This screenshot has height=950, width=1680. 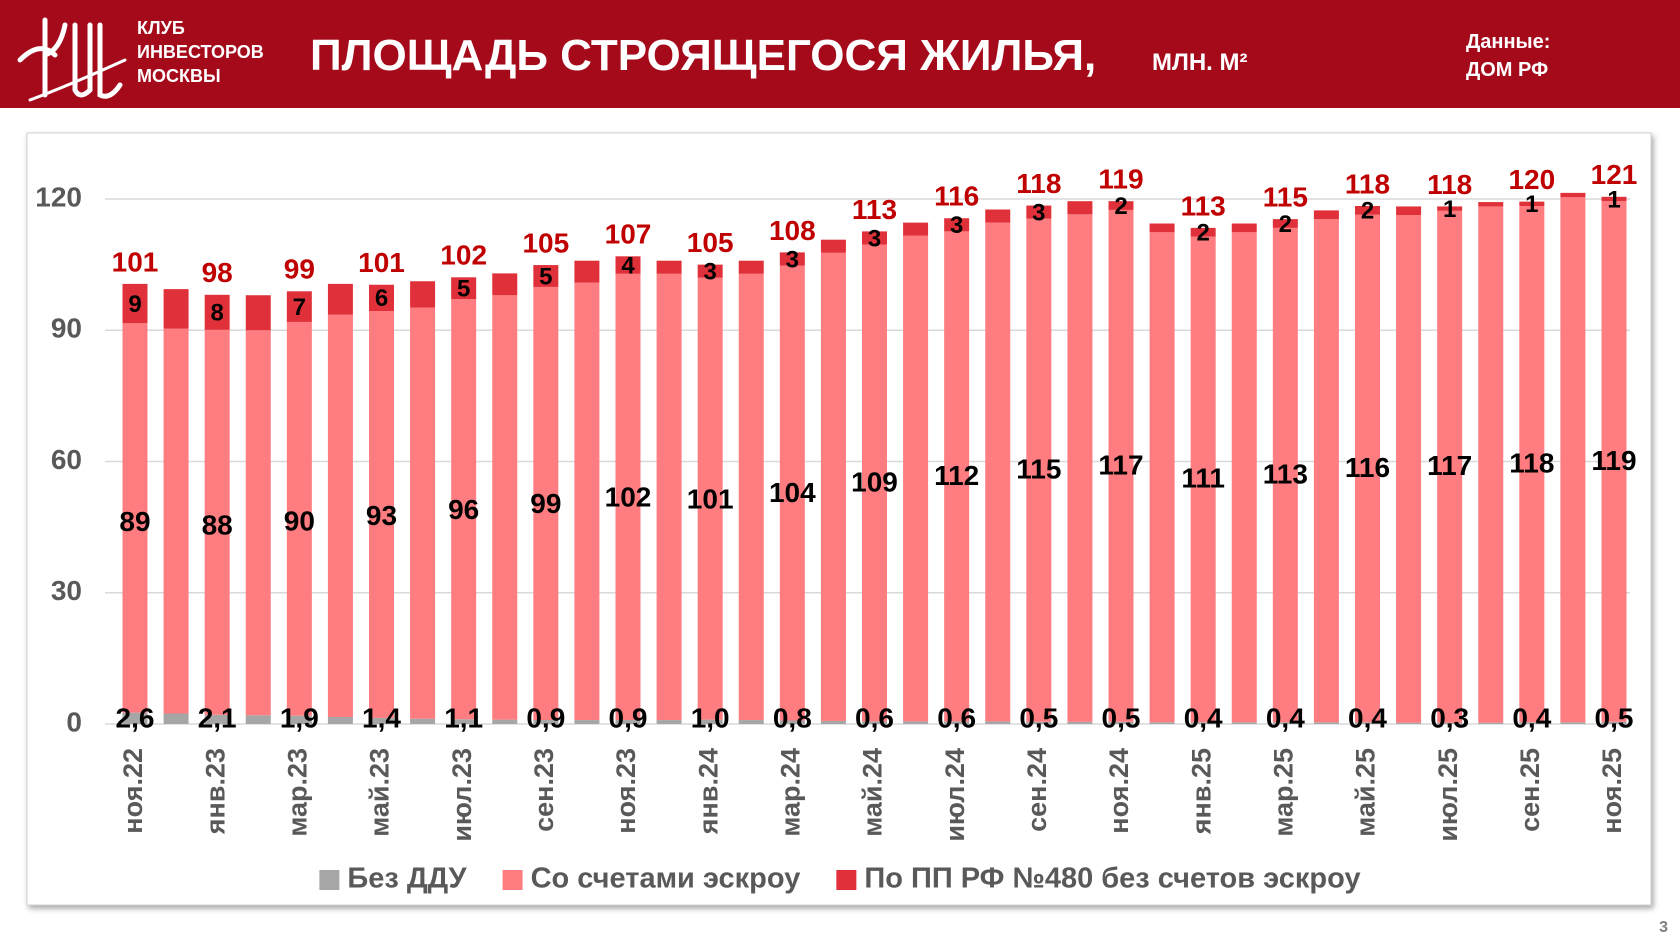 What do you see at coordinates (135, 261) in the screenshot?
I see `total-label: 101` at bounding box center [135, 261].